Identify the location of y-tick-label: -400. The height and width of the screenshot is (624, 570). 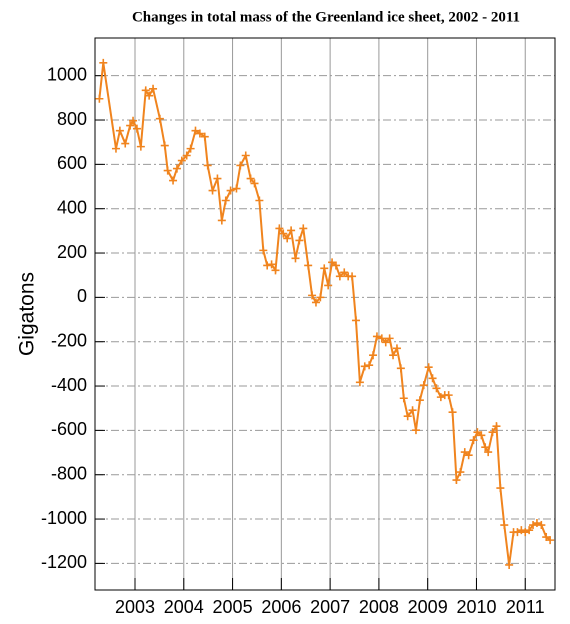
(69, 385).